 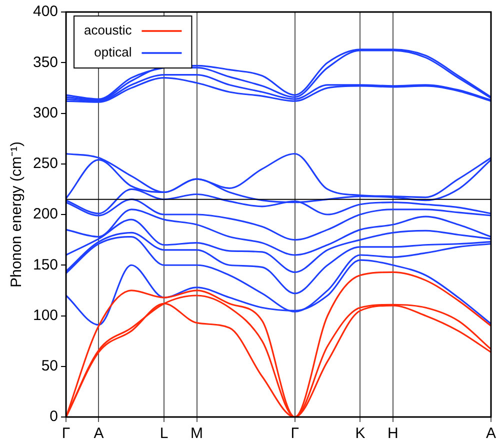 What do you see at coordinates (17, 215) in the screenshot?
I see `y-axis-title: Phonon energy (cm⁻¹)` at bounding box center [17, 215].